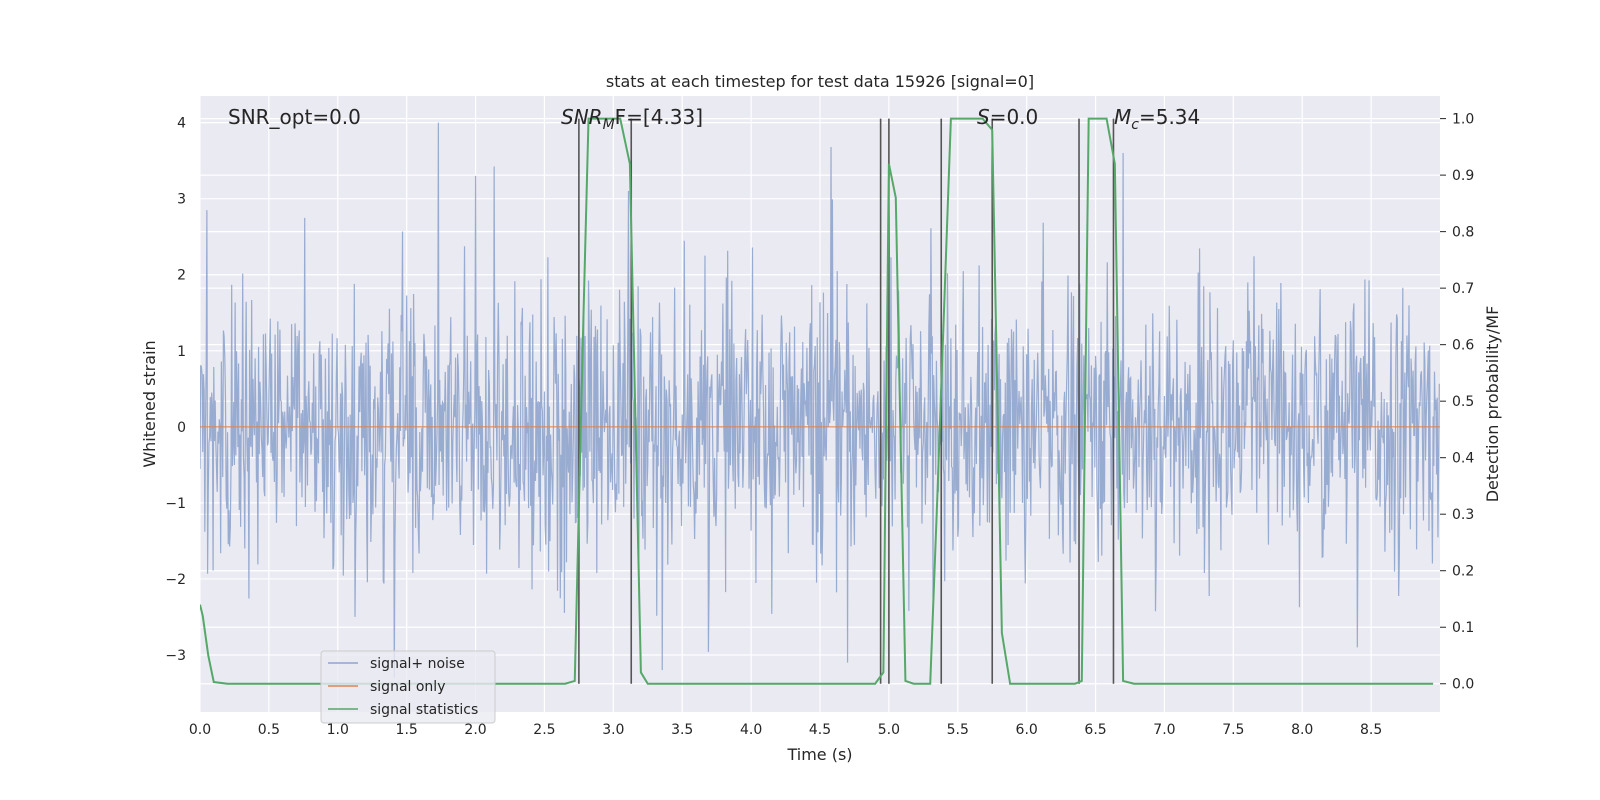  I want to click on x-tick-label: 5.0, so click(889, 730).